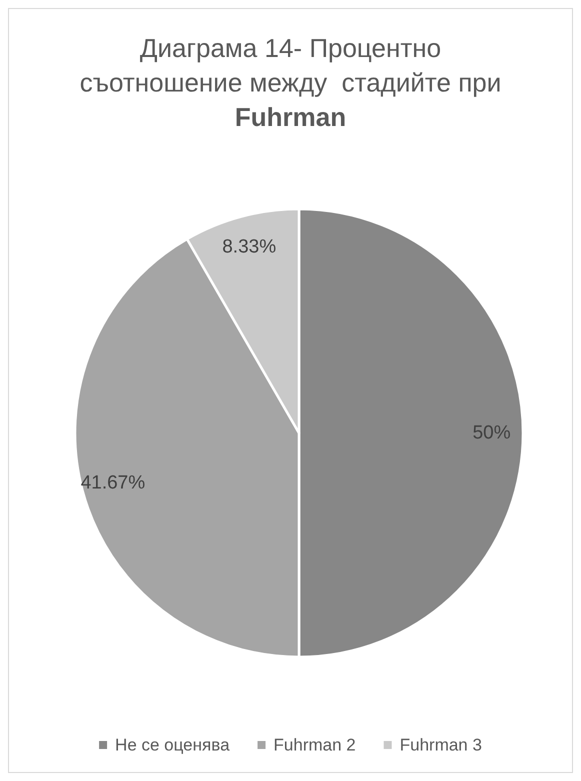  Describe the element at coordinates (491, 433) in the screenshot. I see `data-label: 50%` at that location.